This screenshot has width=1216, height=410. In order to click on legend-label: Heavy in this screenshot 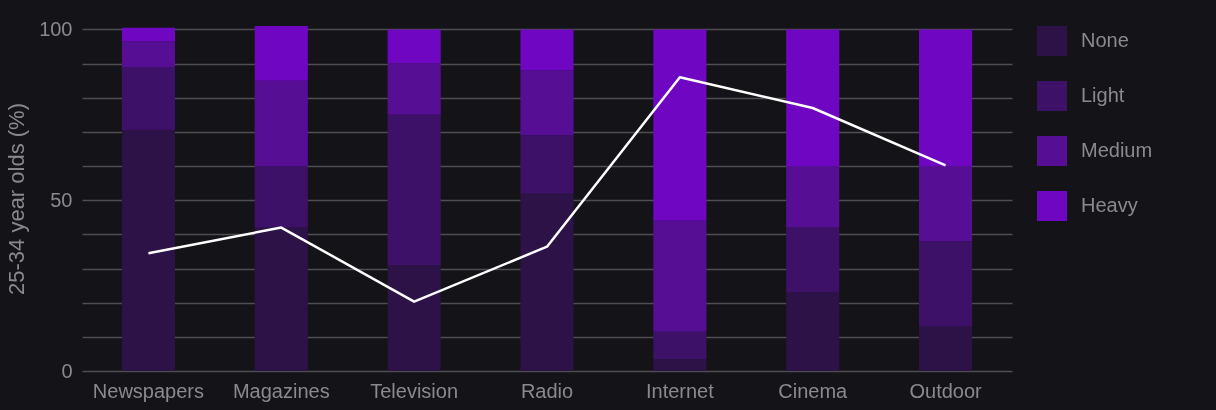, I will do `click(1109, 205)`.